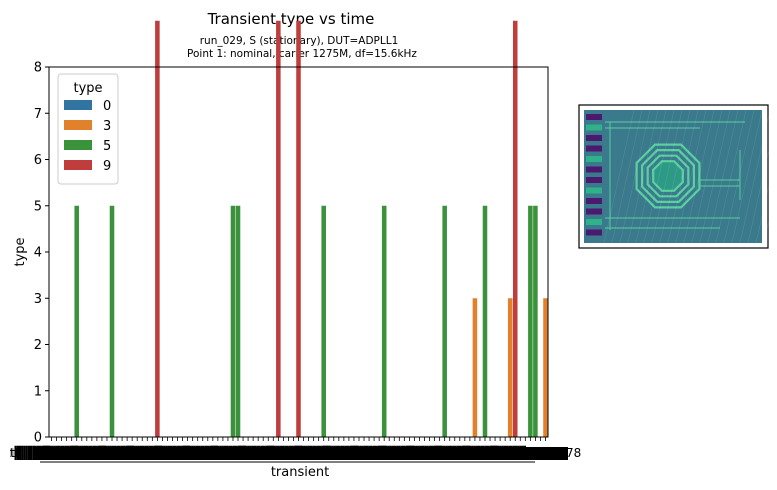  What do you see at coordinates (38, 68) in the screenshot?
I see `y-tick-label: 8` at bounding box center [38, 68].